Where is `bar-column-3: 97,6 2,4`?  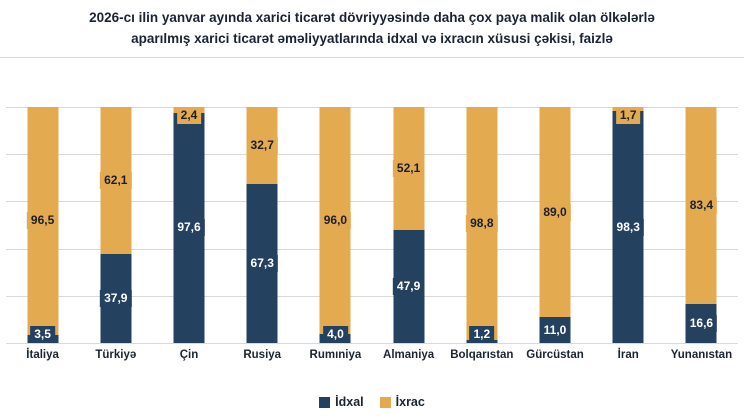 bar-column-3: 97,6 2,4 is located at coordinates (188, 225).